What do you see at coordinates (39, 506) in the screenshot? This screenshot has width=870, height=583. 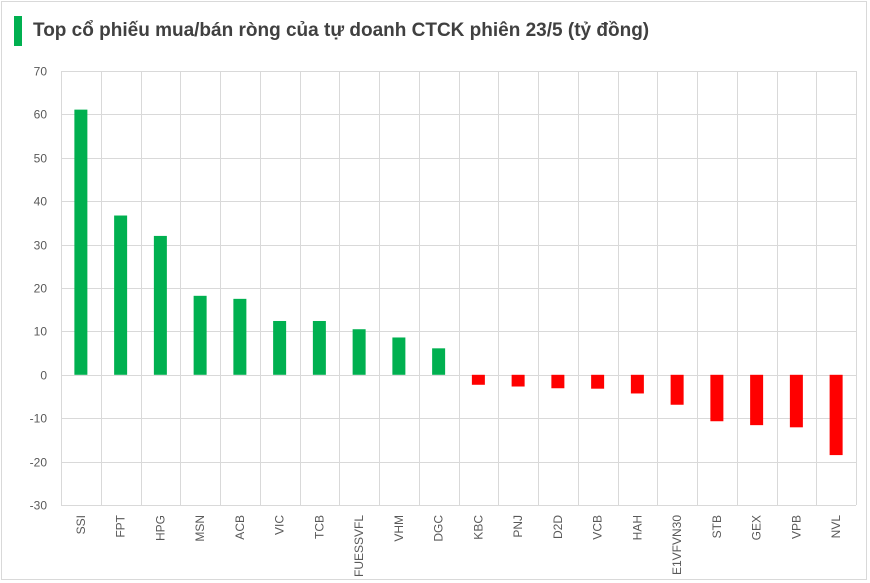 I see `y-tick-label: -30` at bounding box center [39, 506].